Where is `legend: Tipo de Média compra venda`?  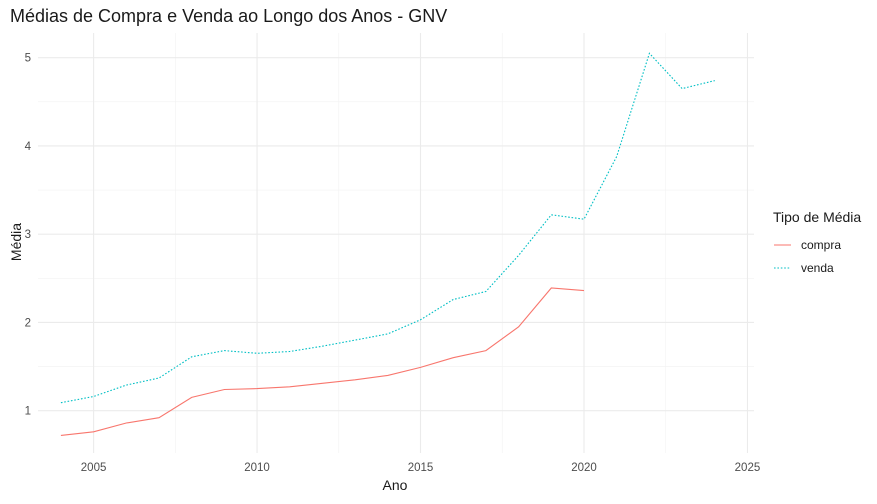 legend: Tipo de Média compra venda is located at coordinates (817, 242).